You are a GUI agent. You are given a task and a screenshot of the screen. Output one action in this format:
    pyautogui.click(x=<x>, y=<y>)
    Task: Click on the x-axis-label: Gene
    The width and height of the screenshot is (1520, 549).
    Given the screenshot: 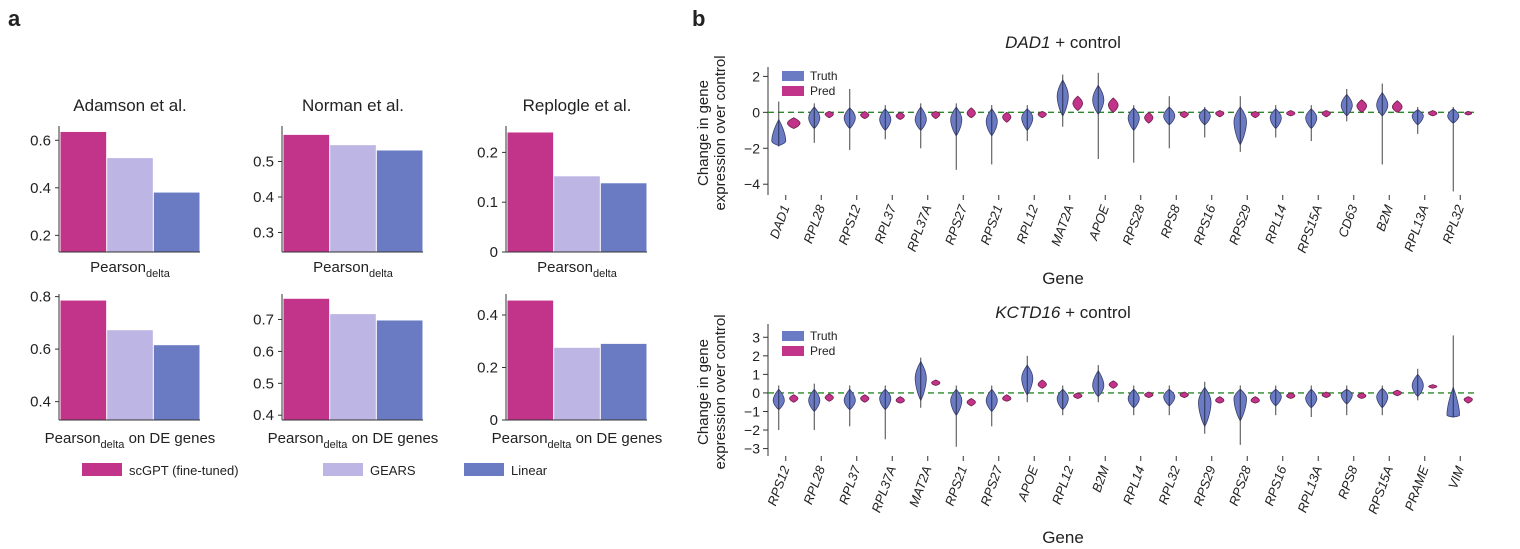 What is the action you would take?
    pyautogui.click(x=1063, y=537)
    